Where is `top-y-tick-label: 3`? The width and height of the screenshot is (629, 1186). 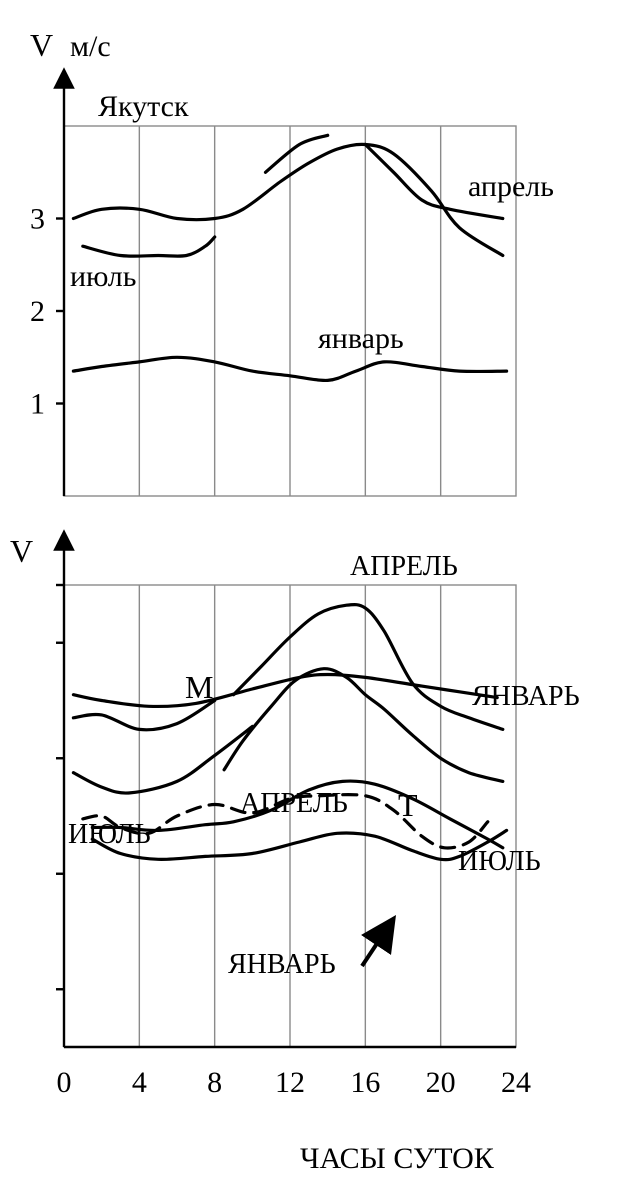
top-y-tick-label: 3 is located at coordinates (37, 219).